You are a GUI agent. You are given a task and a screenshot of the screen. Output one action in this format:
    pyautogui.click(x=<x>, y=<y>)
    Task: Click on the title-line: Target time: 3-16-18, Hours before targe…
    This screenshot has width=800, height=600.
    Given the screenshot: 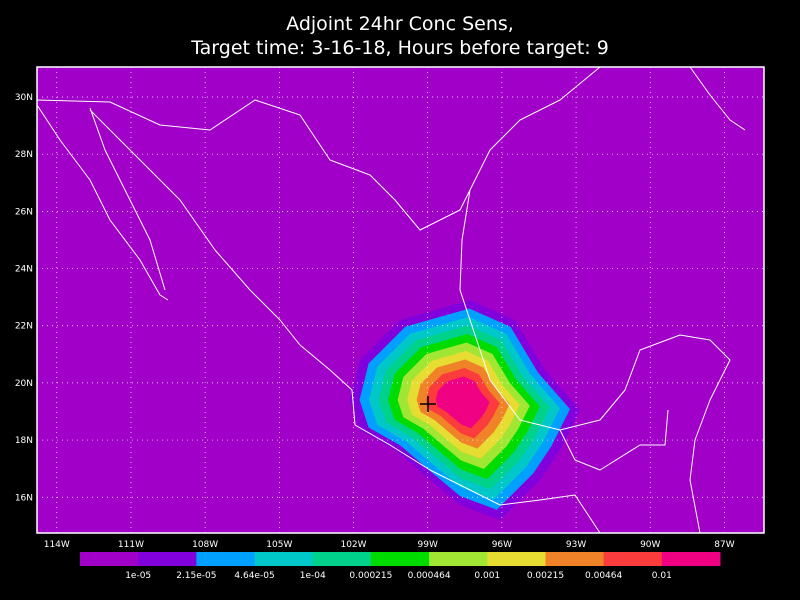 What is the action you would take?
    pyautogui.click(x=399, y=48)
    